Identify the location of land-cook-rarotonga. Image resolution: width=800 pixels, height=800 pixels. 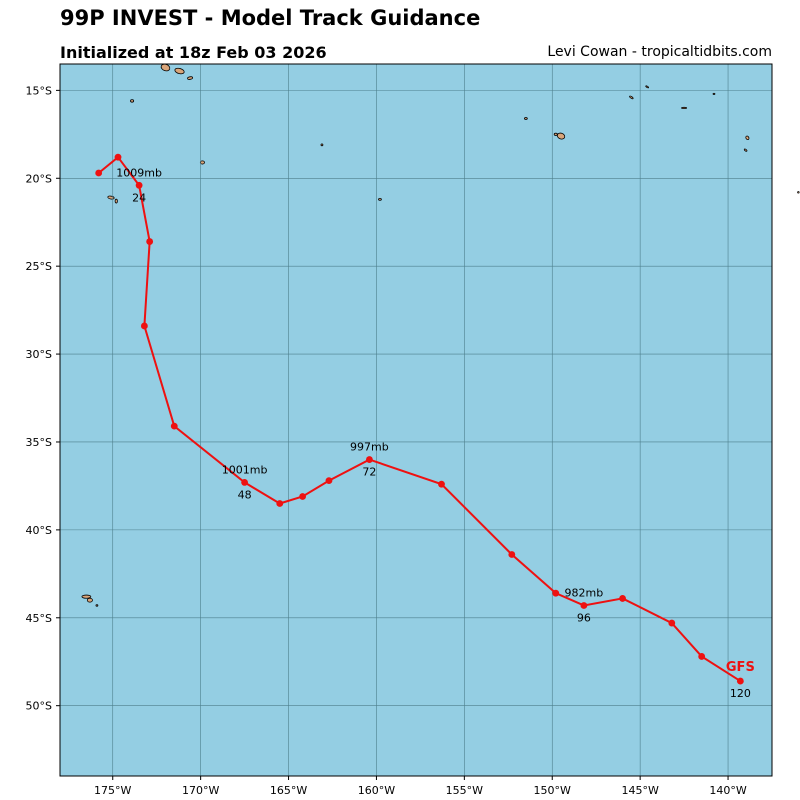
(380, 199).